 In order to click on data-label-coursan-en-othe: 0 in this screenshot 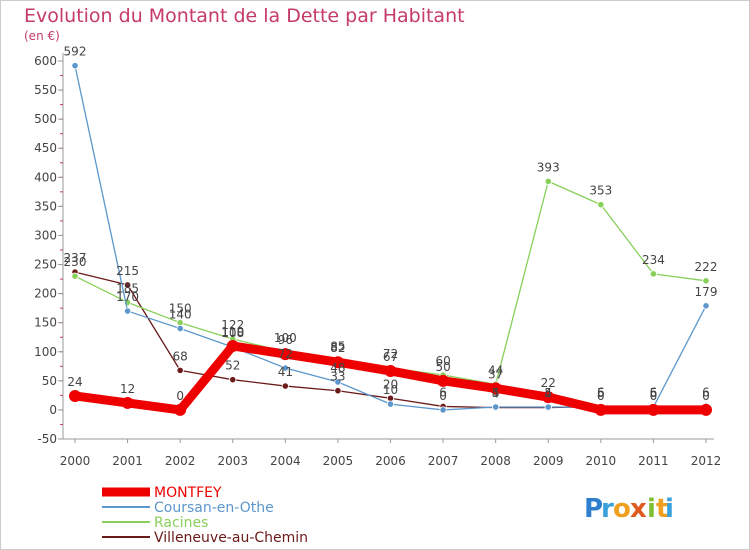, I will do `click(443, 396)`.